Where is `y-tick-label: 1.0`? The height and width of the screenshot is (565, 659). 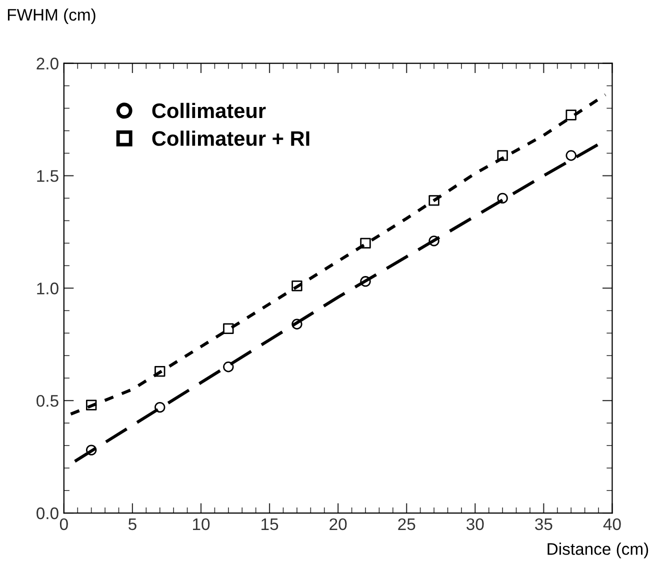
y-tick-label: 1.0 is located at coordinates (47, 288).